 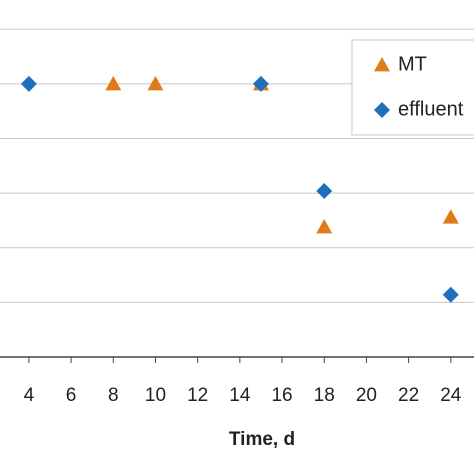 I want to click on x-tick-label: 16, so click(x=281, y=395).